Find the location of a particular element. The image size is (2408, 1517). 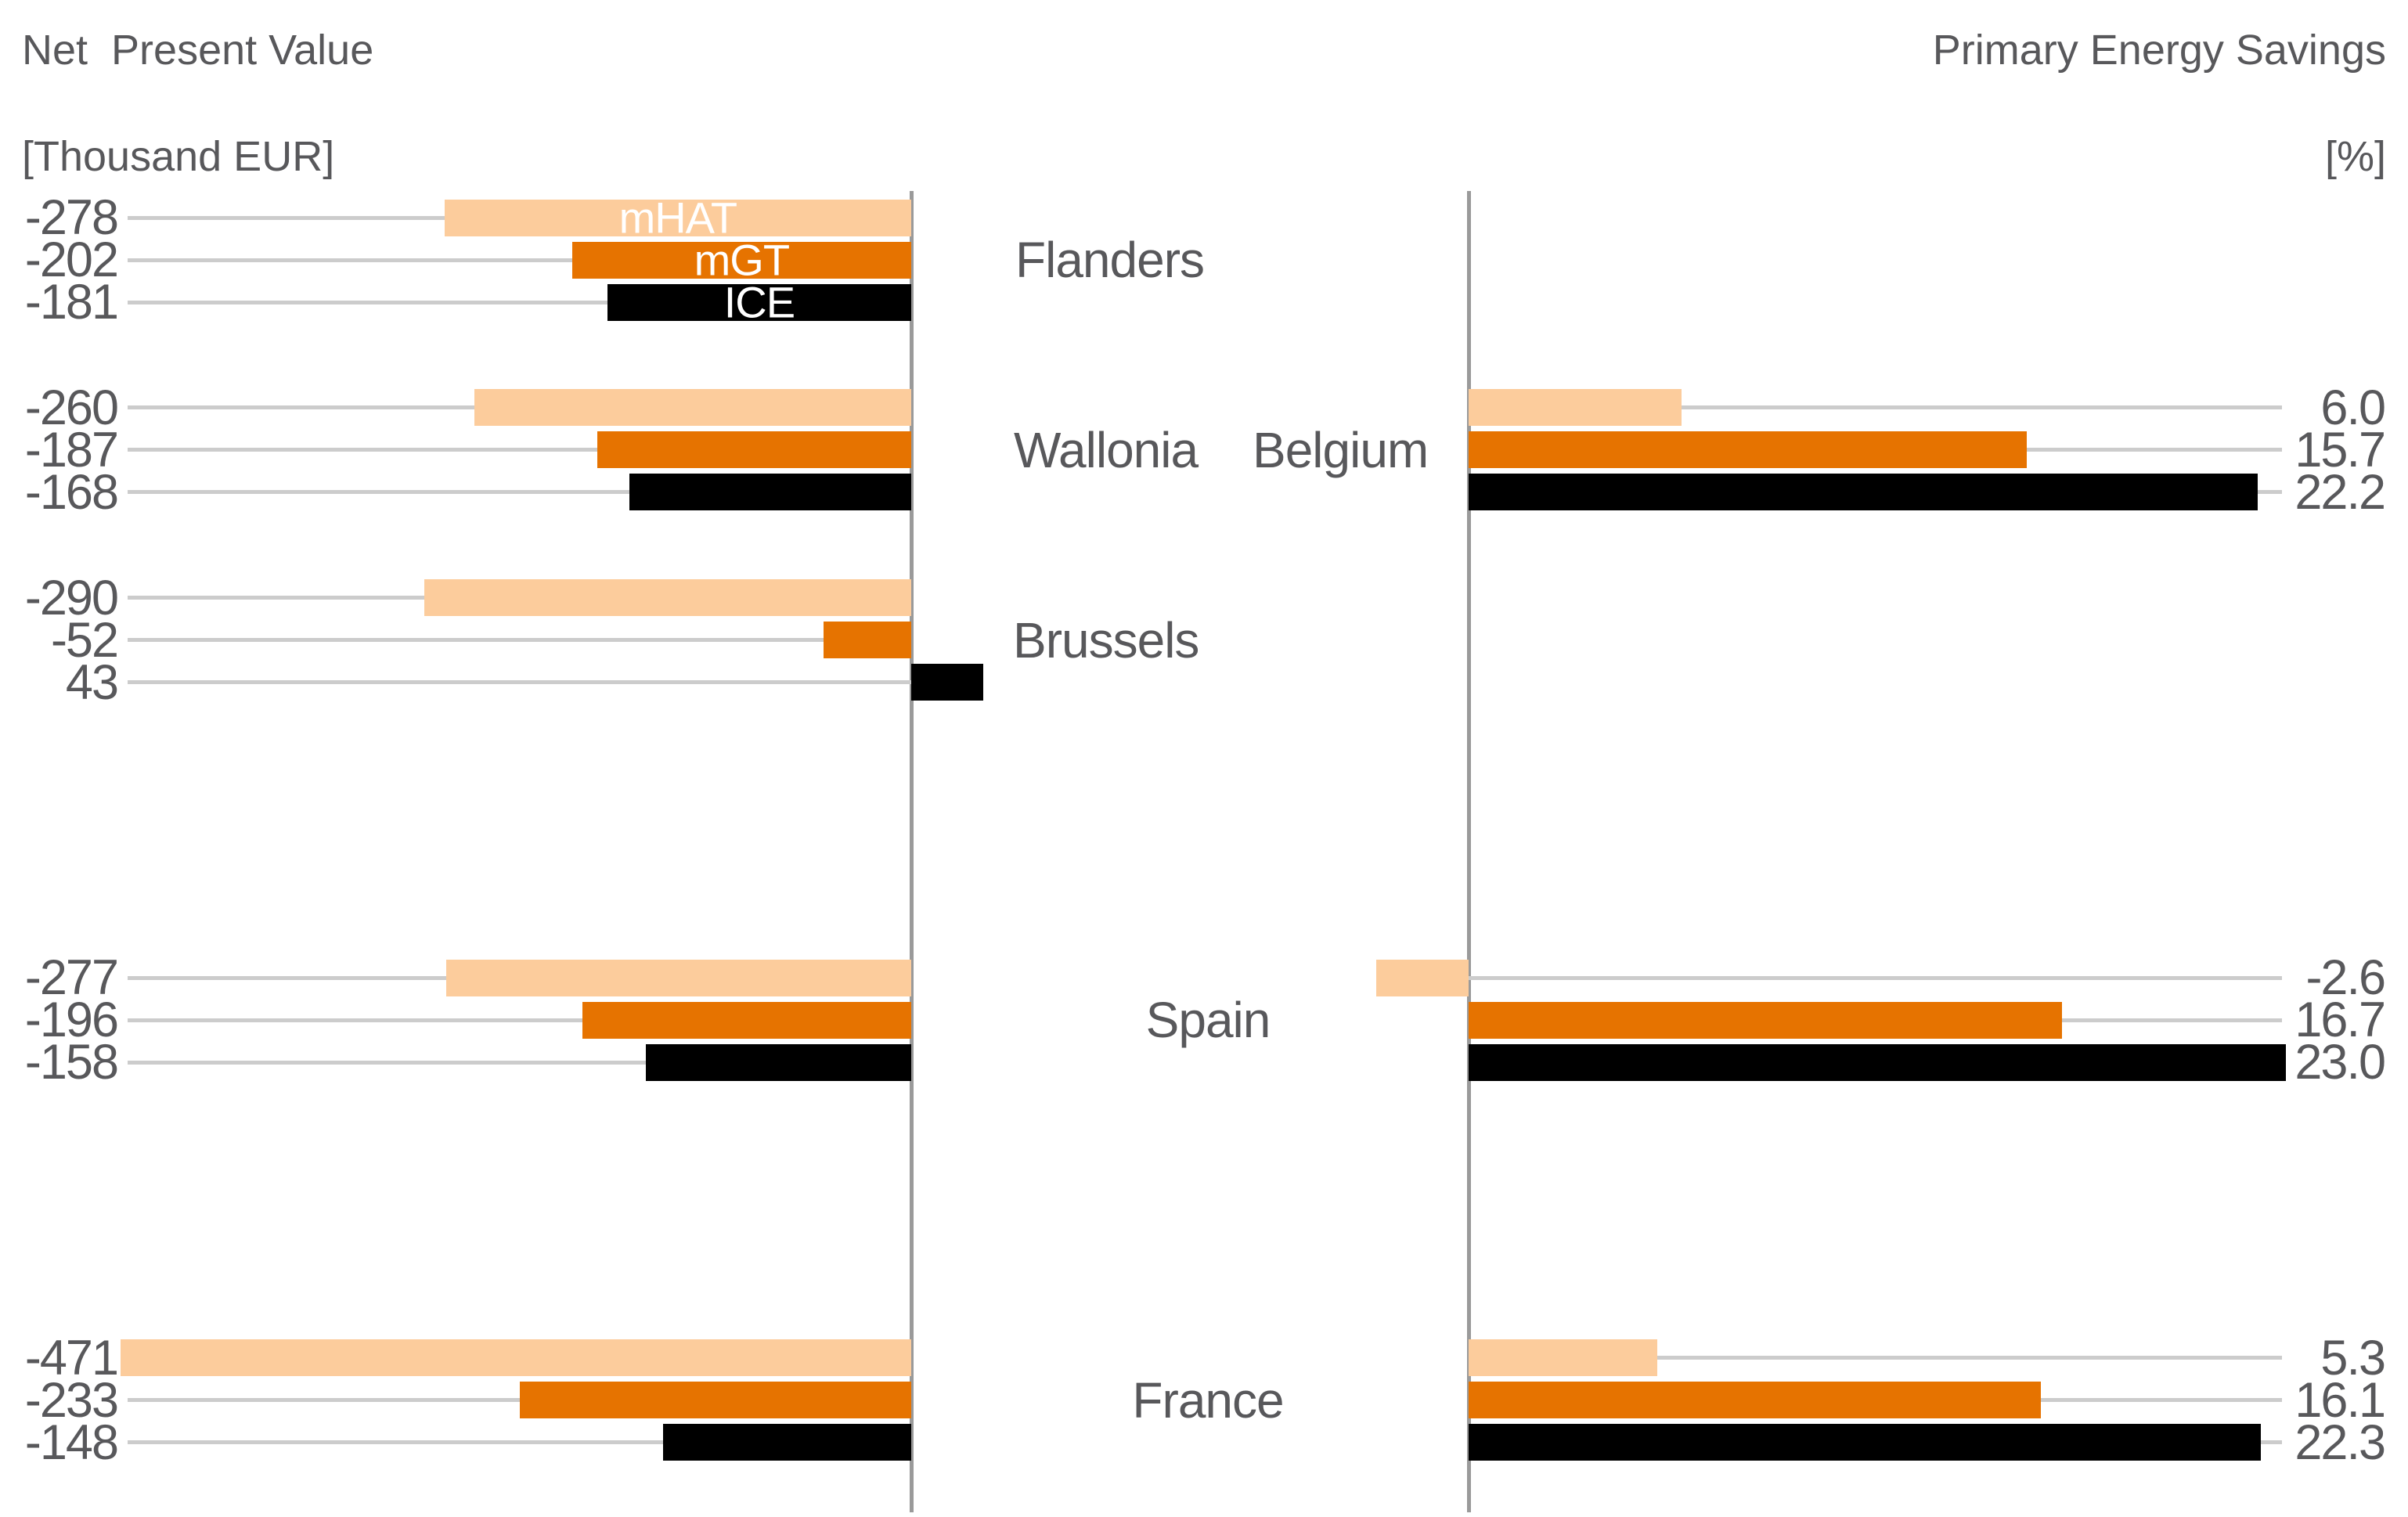

value-label-france-mgt: 16.1 is located at coordinates (2340, 1400).